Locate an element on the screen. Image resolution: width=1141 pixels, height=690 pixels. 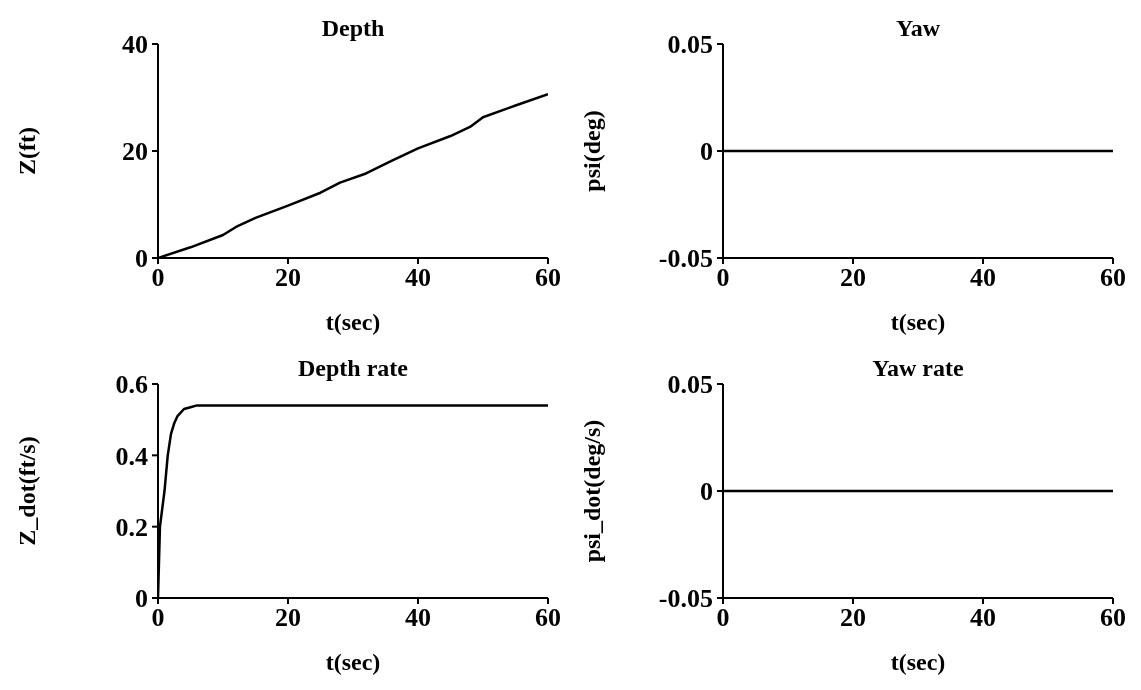
y-axis-title: psi_dot(deg/s) is located at coordinates (591, 491).